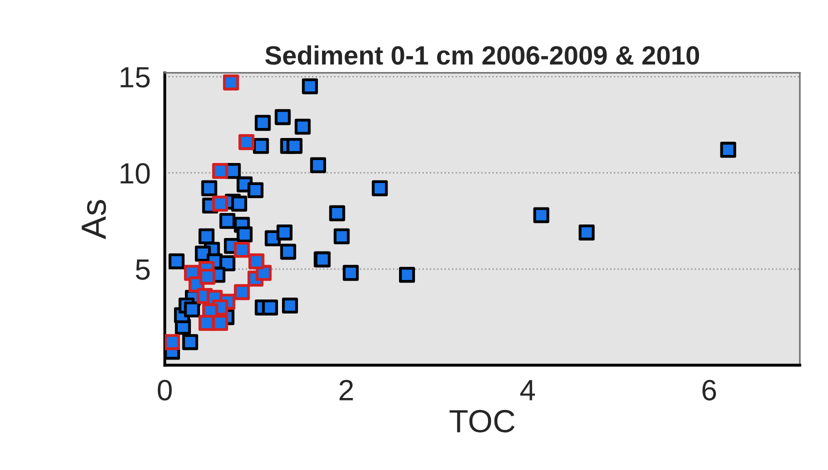 The image size is (828, 470). Describe the element at coordinates (165, 390) in the screenshot. I see `x-tick-label: 0` at that location.